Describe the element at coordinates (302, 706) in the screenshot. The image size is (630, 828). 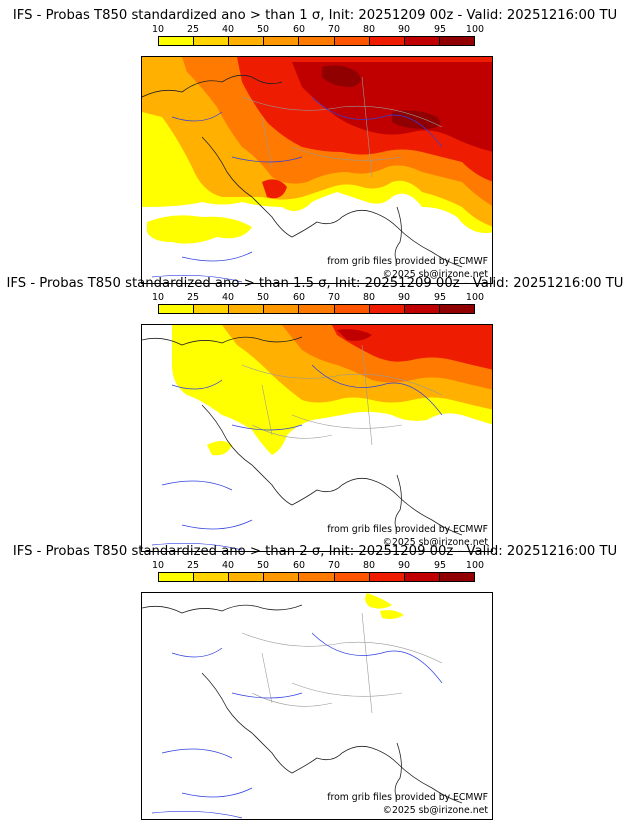
I see `probability-map` at that location.